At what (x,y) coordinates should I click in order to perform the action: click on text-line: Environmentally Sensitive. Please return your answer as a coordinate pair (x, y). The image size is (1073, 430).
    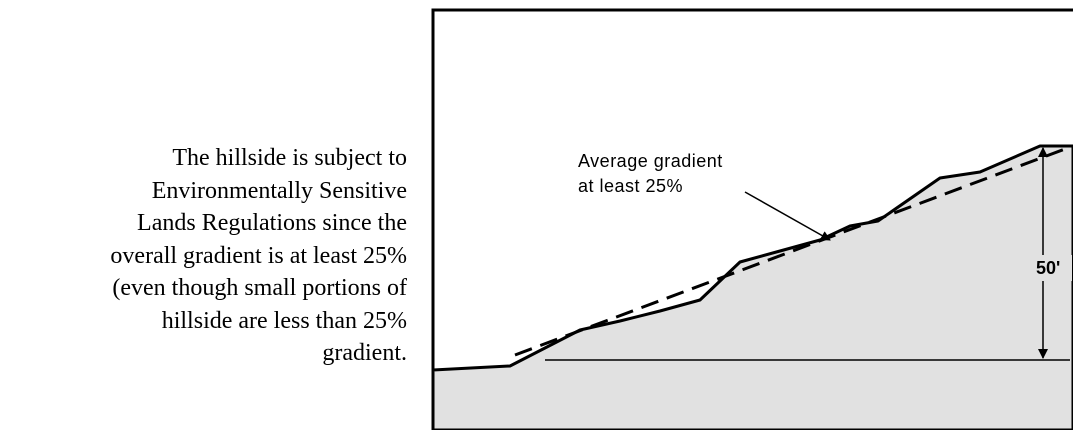
    Looking at the image, I should click on (279, 190).